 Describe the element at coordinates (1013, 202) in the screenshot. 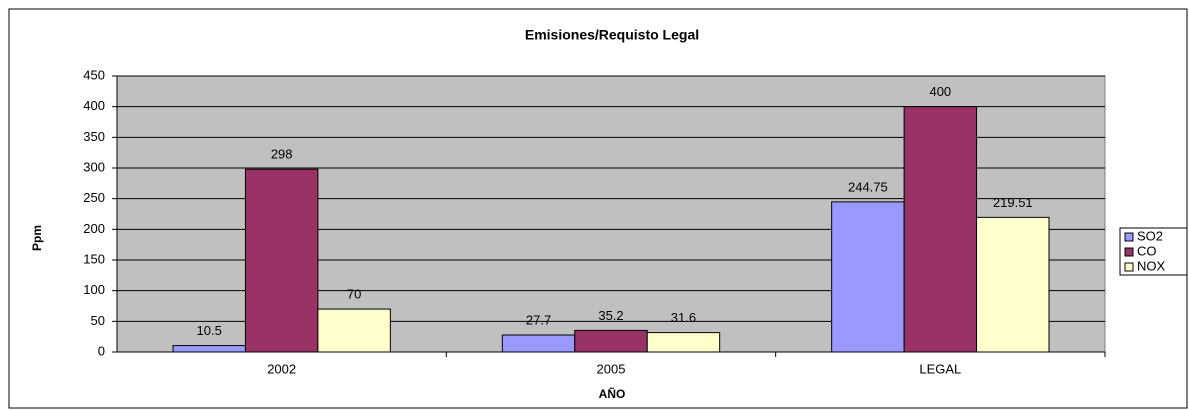

I see `data-label: 219.51` at that location.